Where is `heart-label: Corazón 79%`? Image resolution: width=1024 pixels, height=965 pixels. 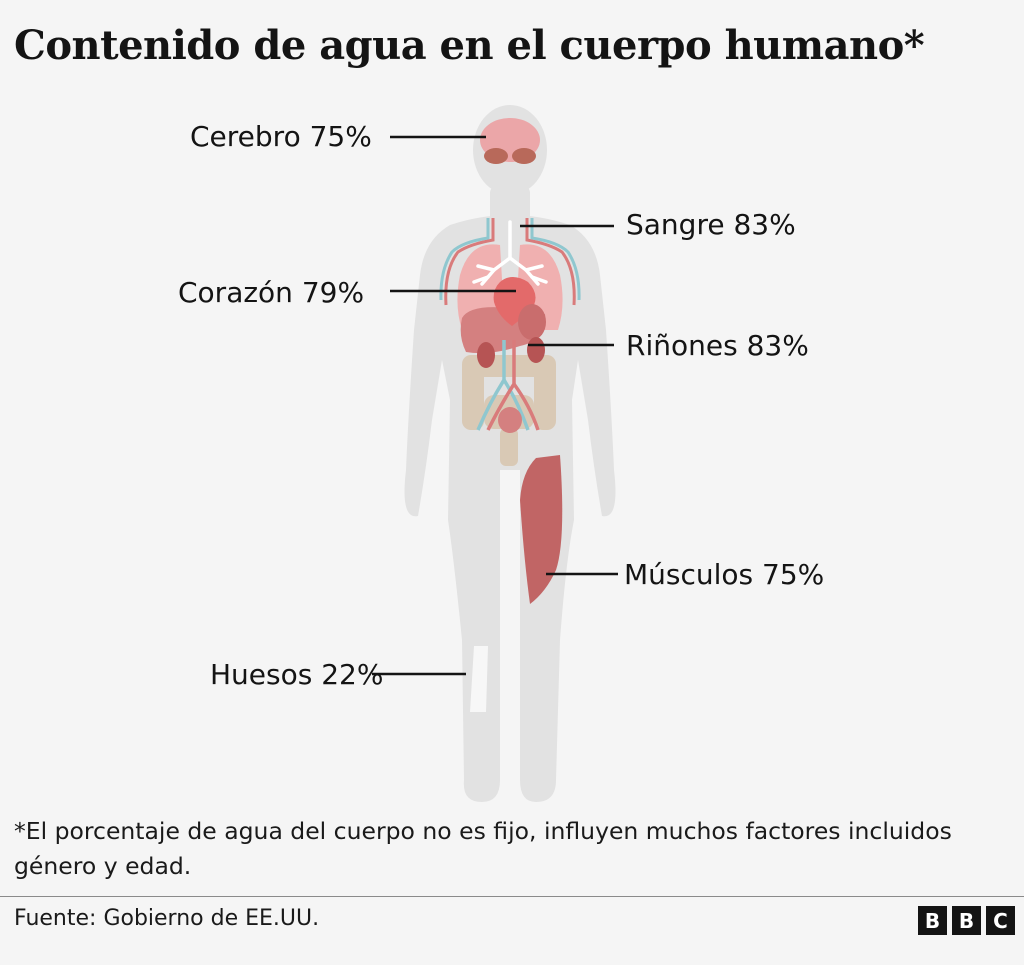 heart-label: Corazón 79% is located at coordinates (271, 292).